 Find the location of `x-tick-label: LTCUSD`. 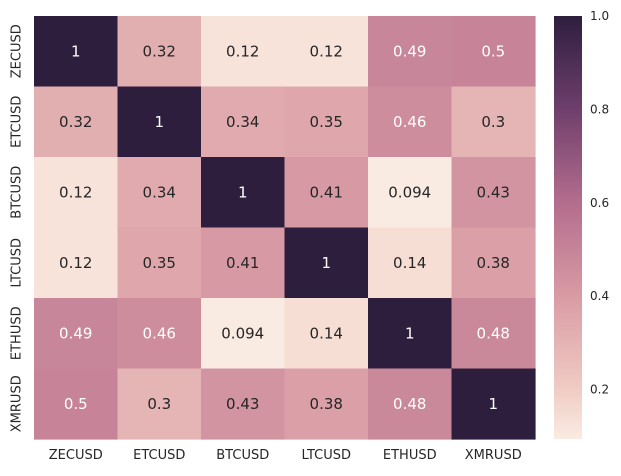

x-tick-label: LTCUSD is located at coordinates (327, 455).